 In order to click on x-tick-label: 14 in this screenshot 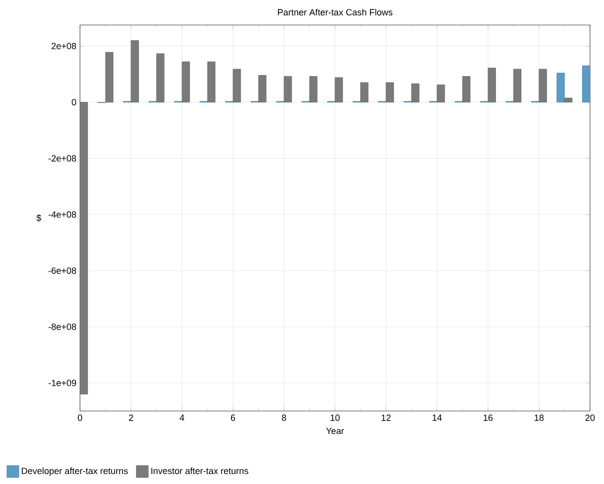, I will do `click(437, 417)`.